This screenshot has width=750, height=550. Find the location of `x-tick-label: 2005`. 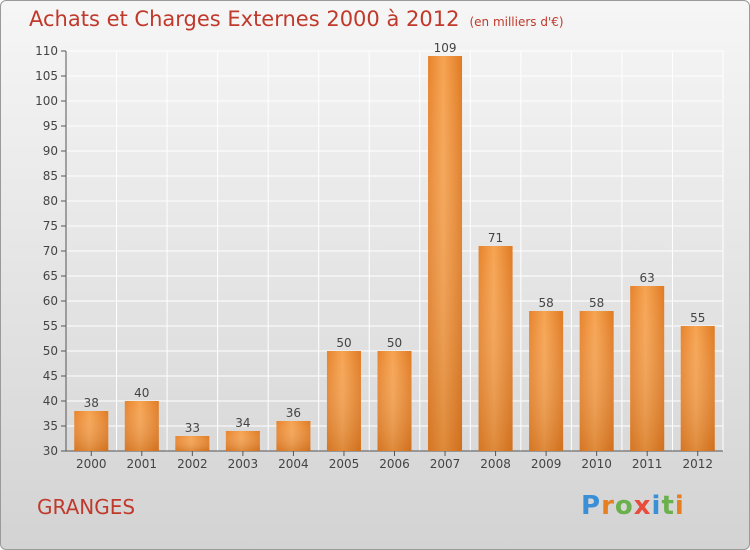

x-tick-label: 2005 is located at coordinates (344, 464).